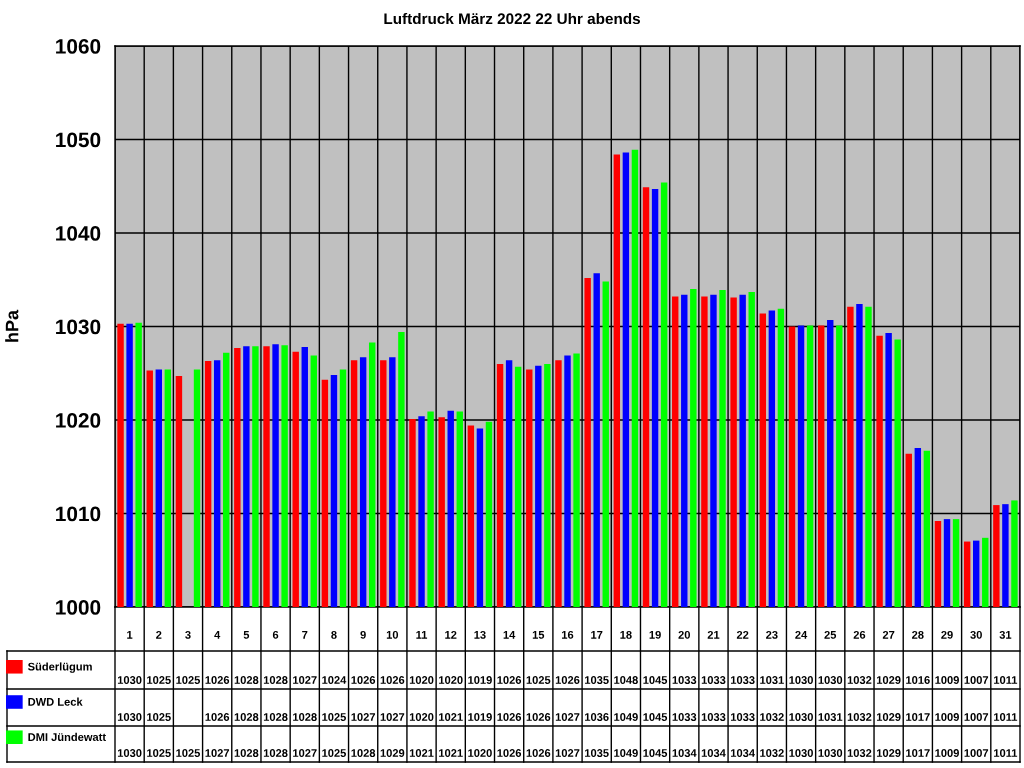 The width and height of the screenshot is (1024, 768). What do you see at coordinates (422, 635) in the screenshot?
I see `x-tick-label: 11` at bounding box center [422, 635].